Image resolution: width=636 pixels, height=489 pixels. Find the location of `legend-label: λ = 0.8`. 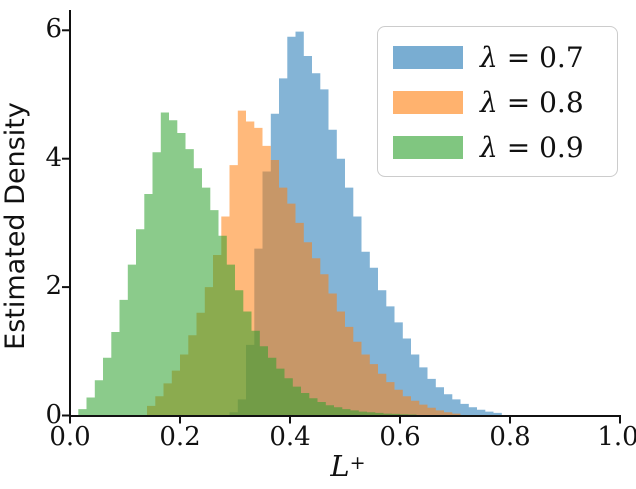

legend-label: λ = 0.8 is located at coordinates (532, 102).